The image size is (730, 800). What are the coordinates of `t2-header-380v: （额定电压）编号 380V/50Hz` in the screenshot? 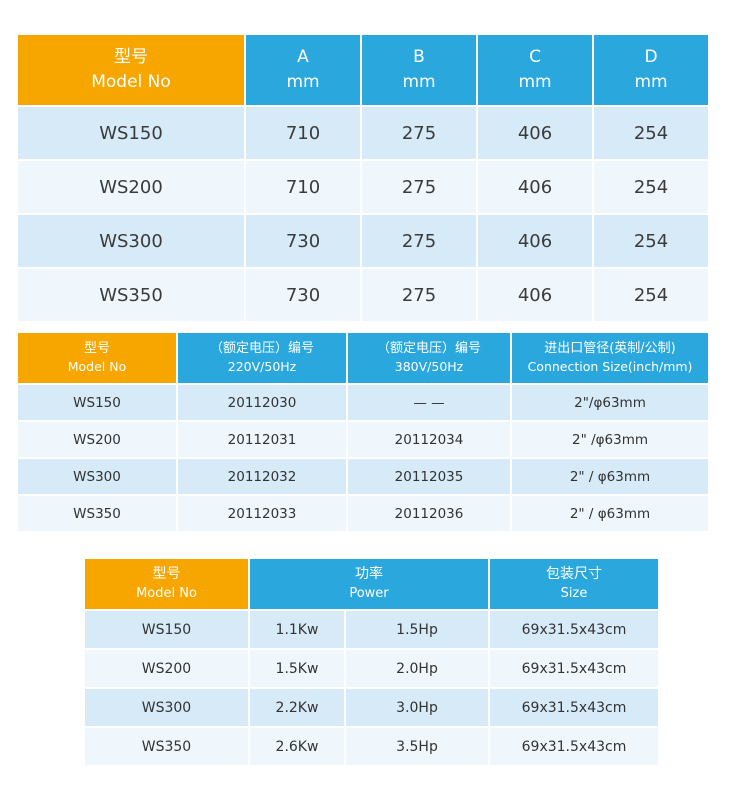 It's located at (429, 358).